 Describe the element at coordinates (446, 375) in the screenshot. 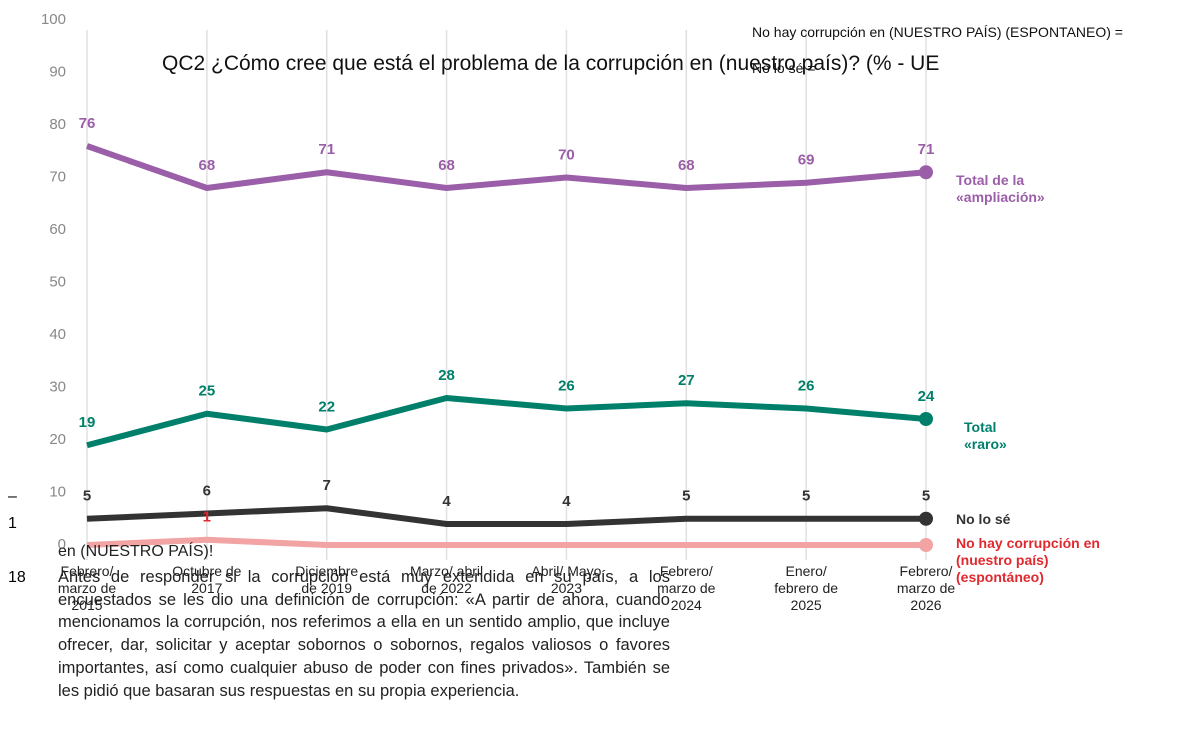

I see `data-label: 28` at that location.